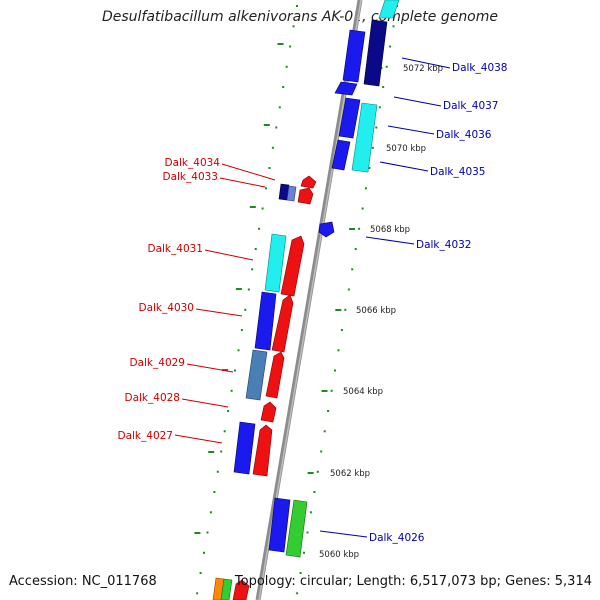  What do you see at coordinates (471, 106) in the screenshot?
I see `gene-label-dalk-4037: Dalk_4037` at bounding box center [471, 106].